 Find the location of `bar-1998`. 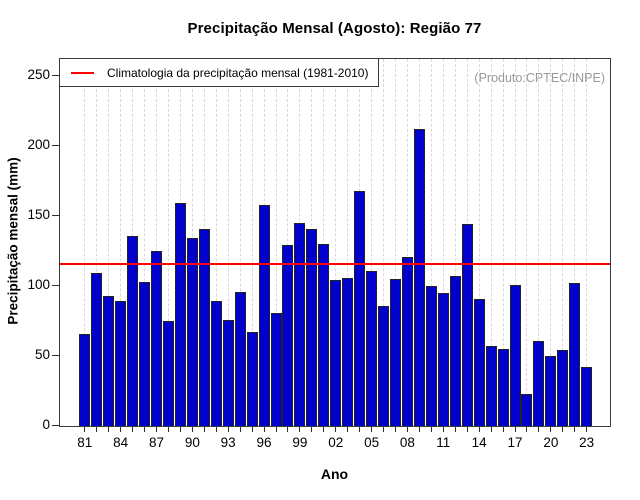

bar-1998 is located at coordinates (288, 335).